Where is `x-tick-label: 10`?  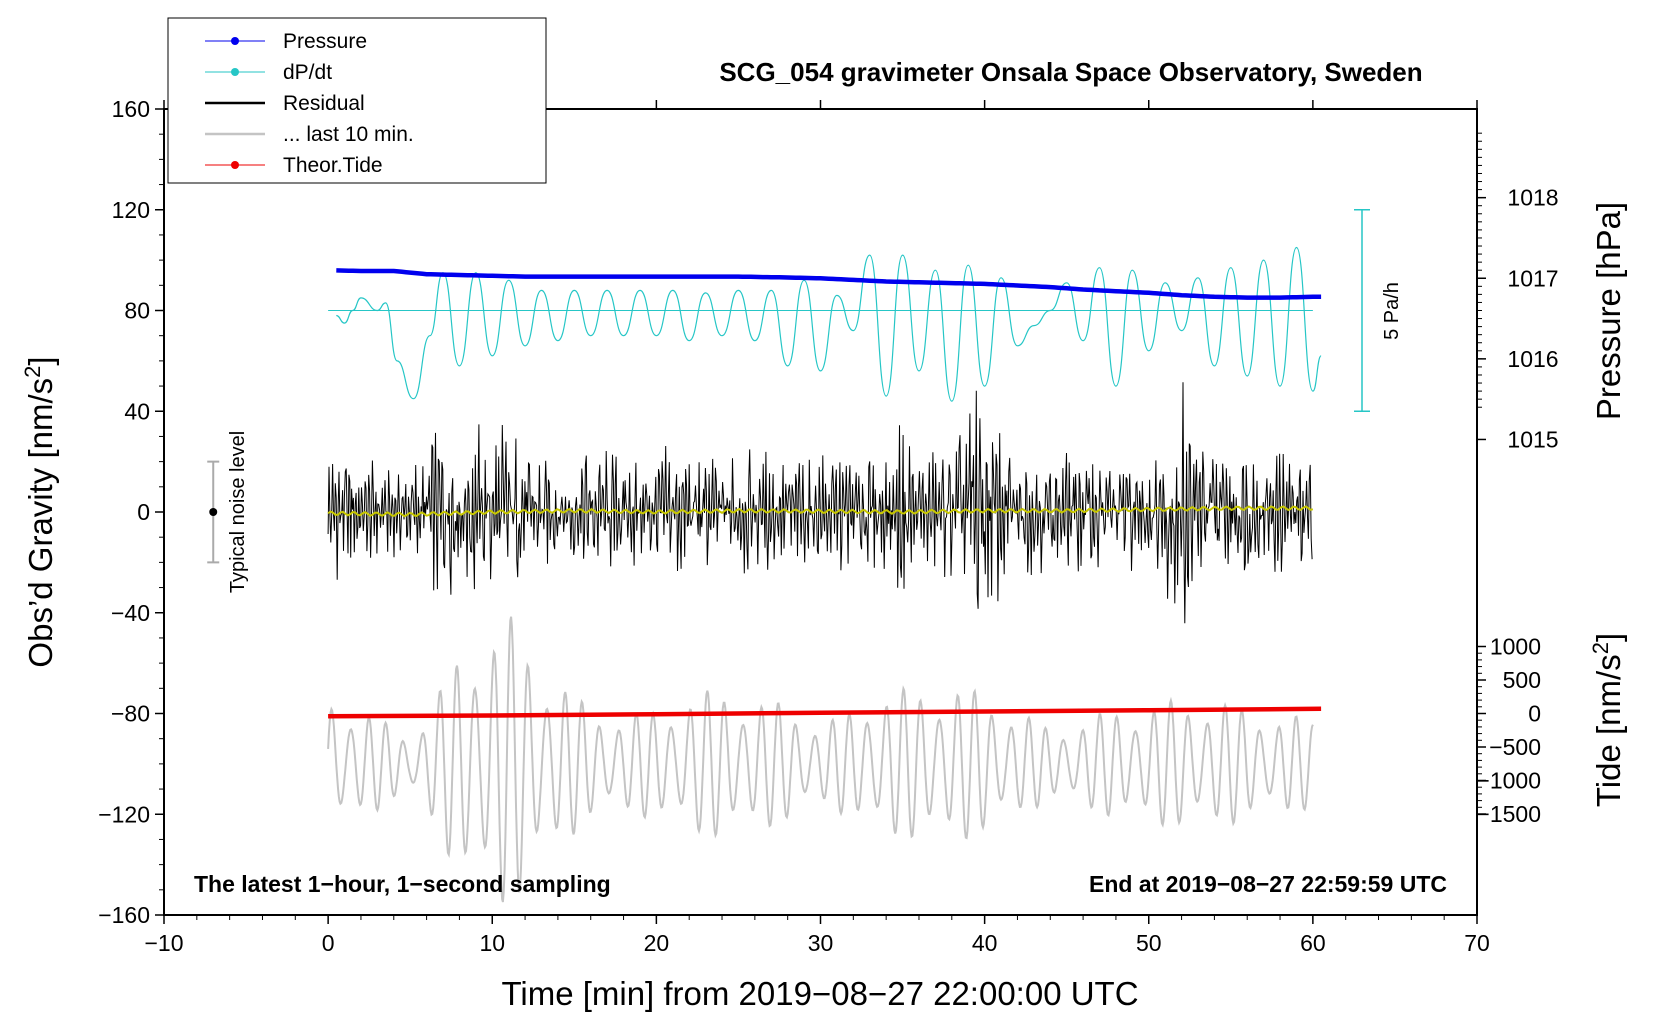
x-tick-label: 10 is located at coordinates (492, 943).